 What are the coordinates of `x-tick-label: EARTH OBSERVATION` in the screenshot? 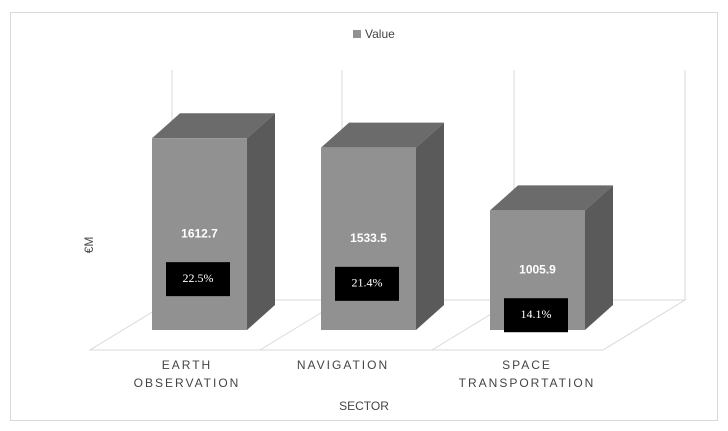 It's located at (187, 374).